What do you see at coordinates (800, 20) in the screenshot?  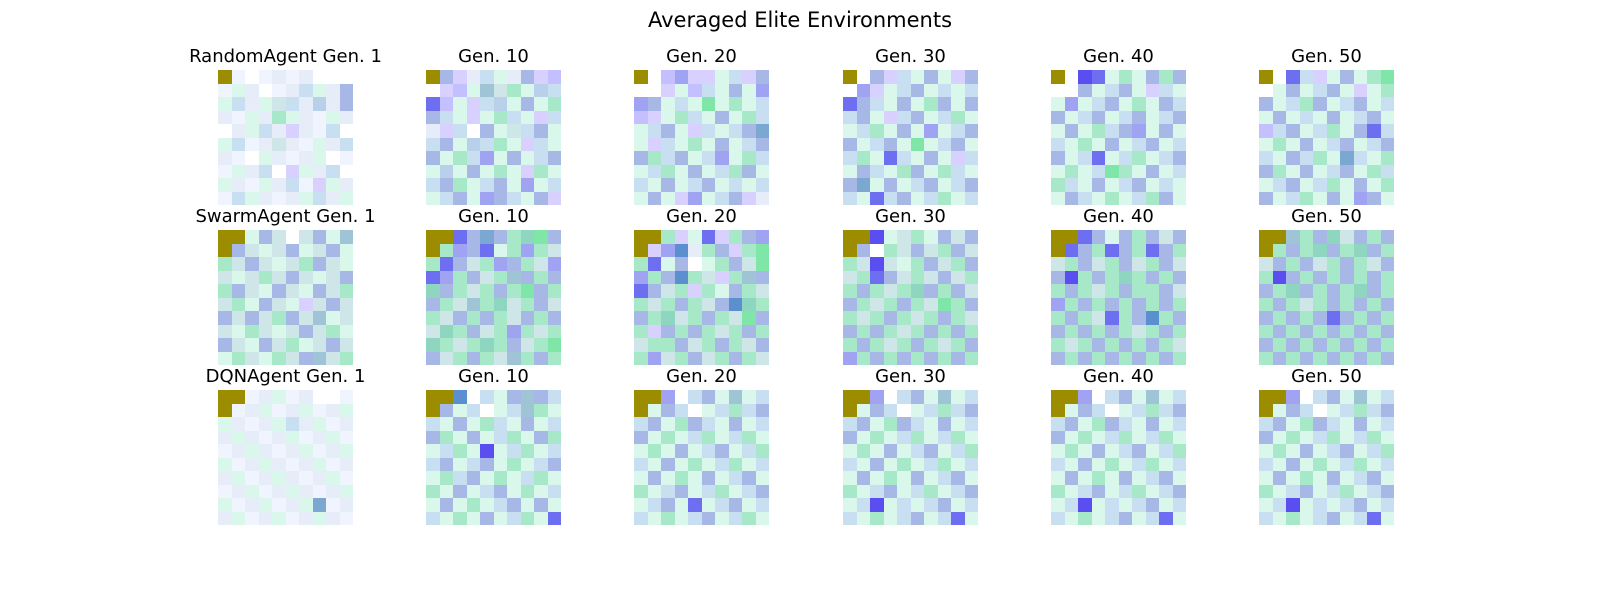 I see `figure-title: Averaged Elite Environments` at bounding box center [800, 20].